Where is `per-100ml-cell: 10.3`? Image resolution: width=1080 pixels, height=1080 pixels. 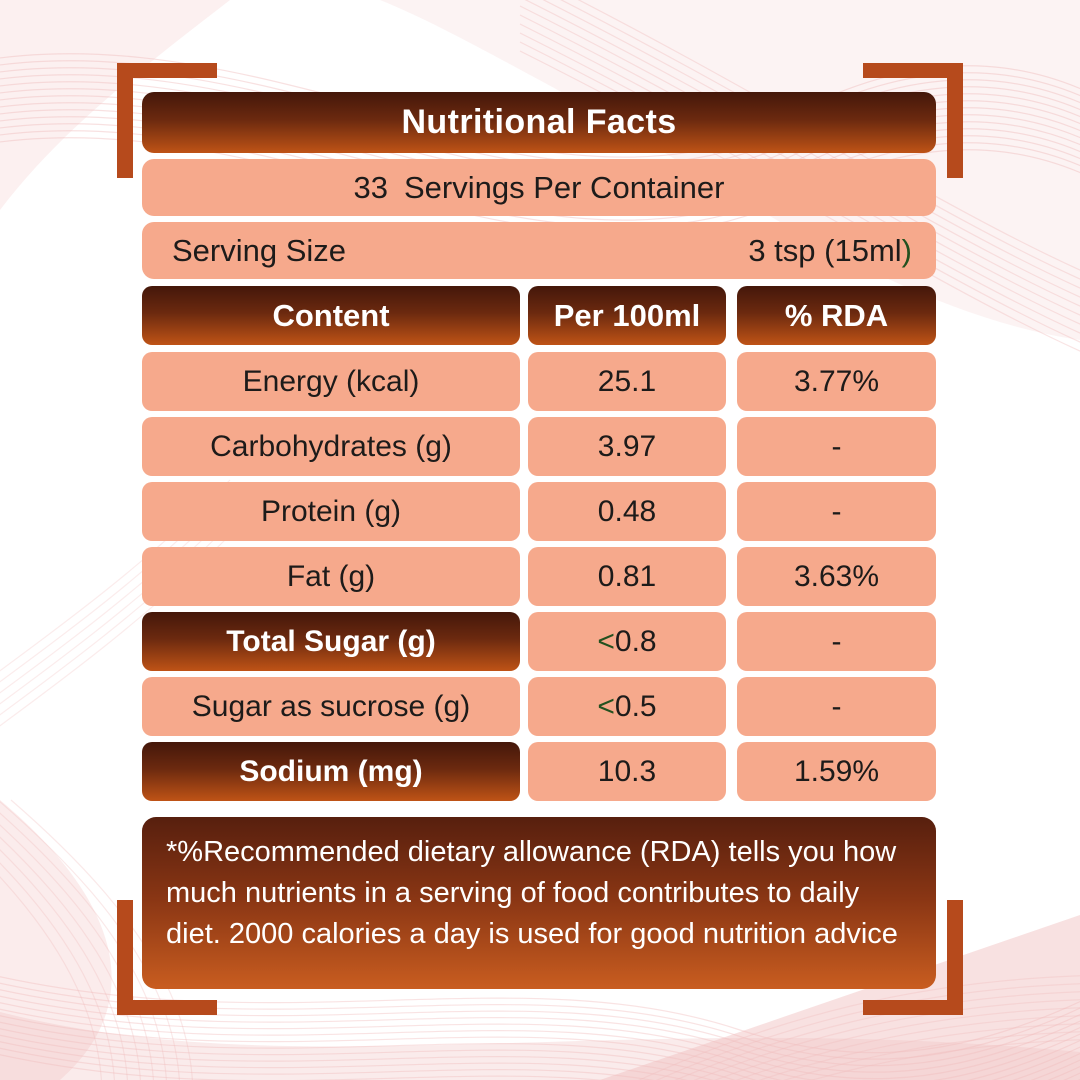
per-100ml-cell: 10.3 is located at coordinates (627, 771).